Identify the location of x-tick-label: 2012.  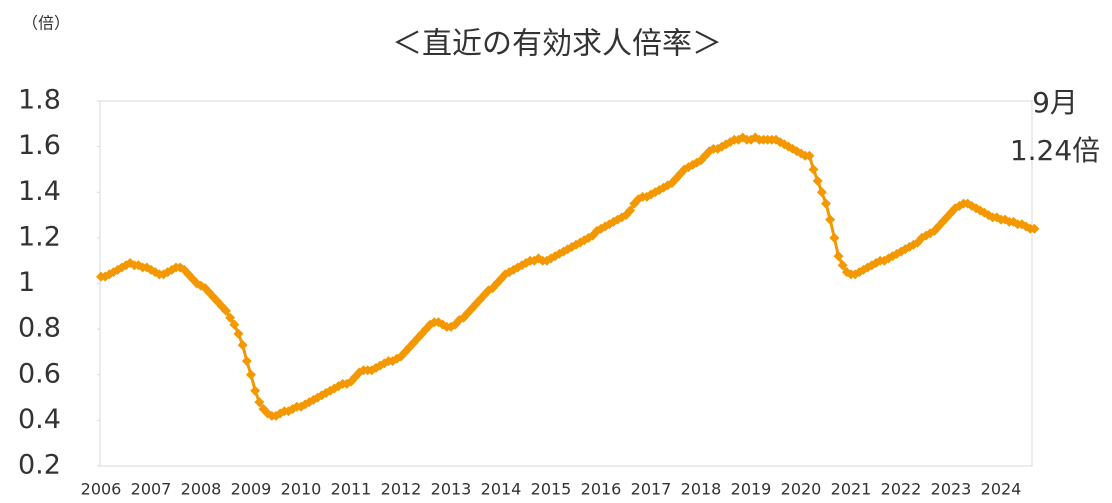
(401, 489).